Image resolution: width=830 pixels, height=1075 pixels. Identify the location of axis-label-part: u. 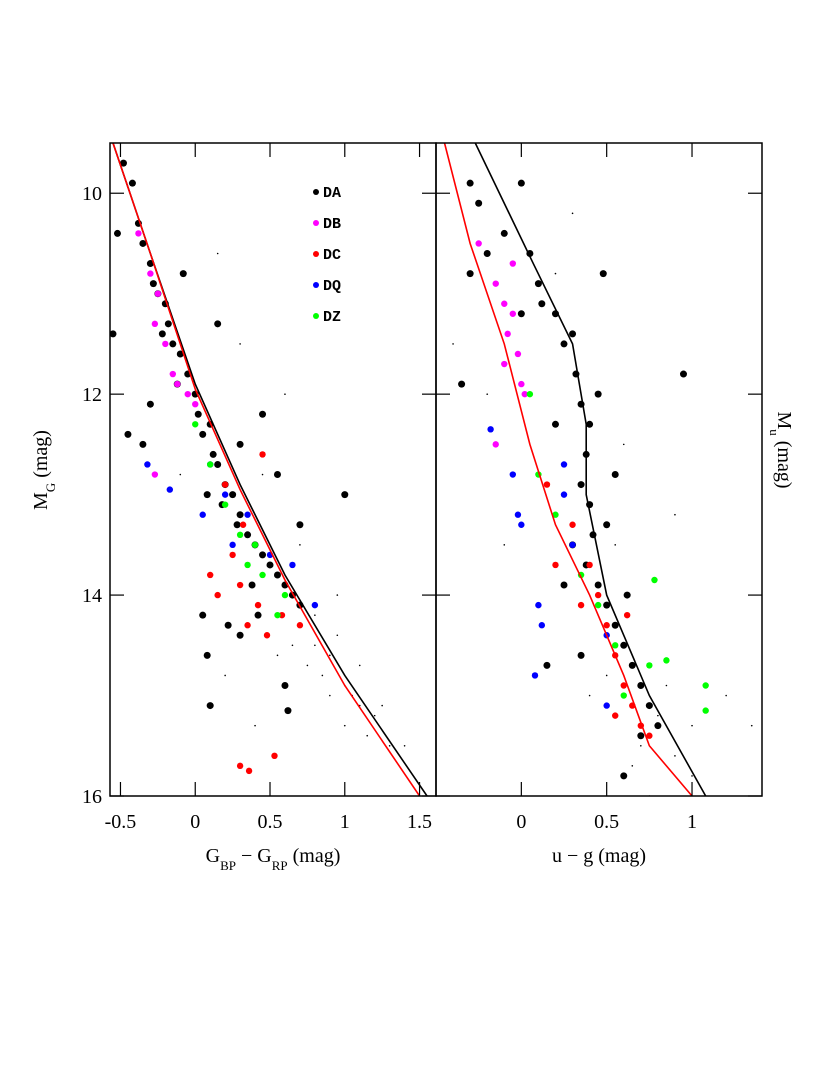
(775, 432).